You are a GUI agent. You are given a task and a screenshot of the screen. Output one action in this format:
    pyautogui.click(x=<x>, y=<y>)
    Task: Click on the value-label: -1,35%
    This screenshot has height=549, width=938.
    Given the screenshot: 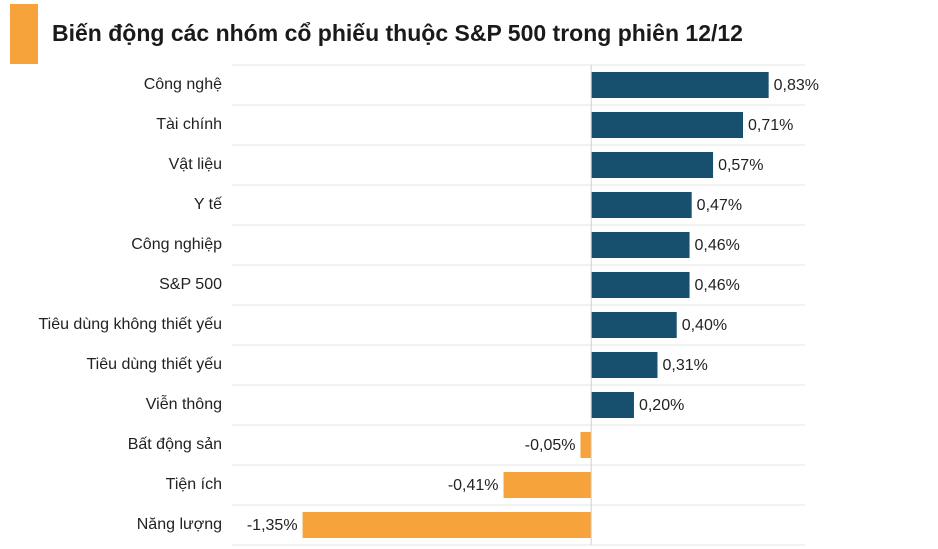 What is the action you would take?
    pyautogui.click(x=272, y=525)
    